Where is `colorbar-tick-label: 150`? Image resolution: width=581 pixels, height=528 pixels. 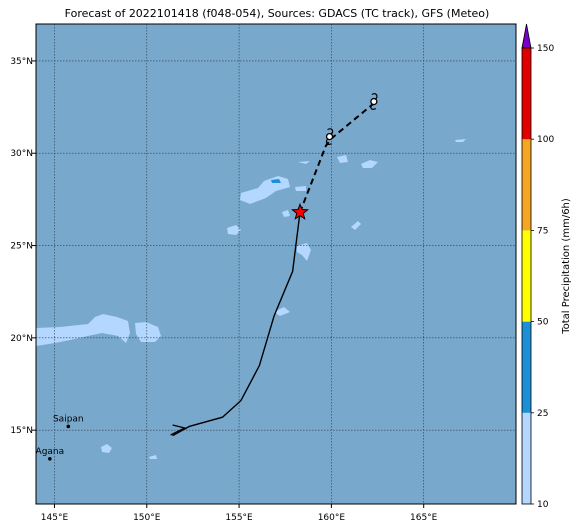
colorbar-tick-label: 150 is located at coordinates (545, 49).